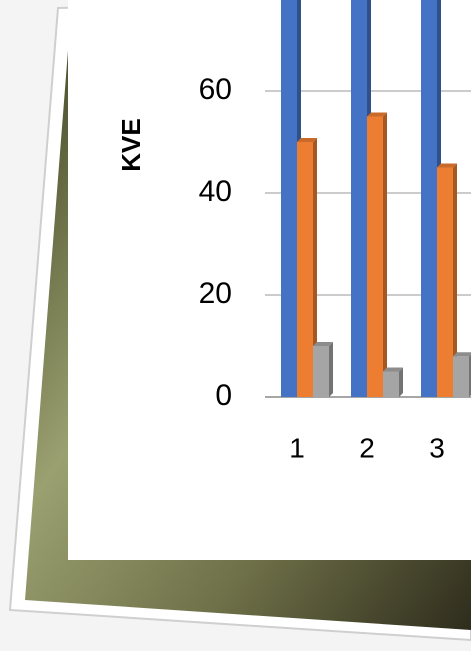 The image size is (471, 651). Describe the element at coordinates (367, 447) in the screenshot. I see `x-tick-label: 2` at that location.